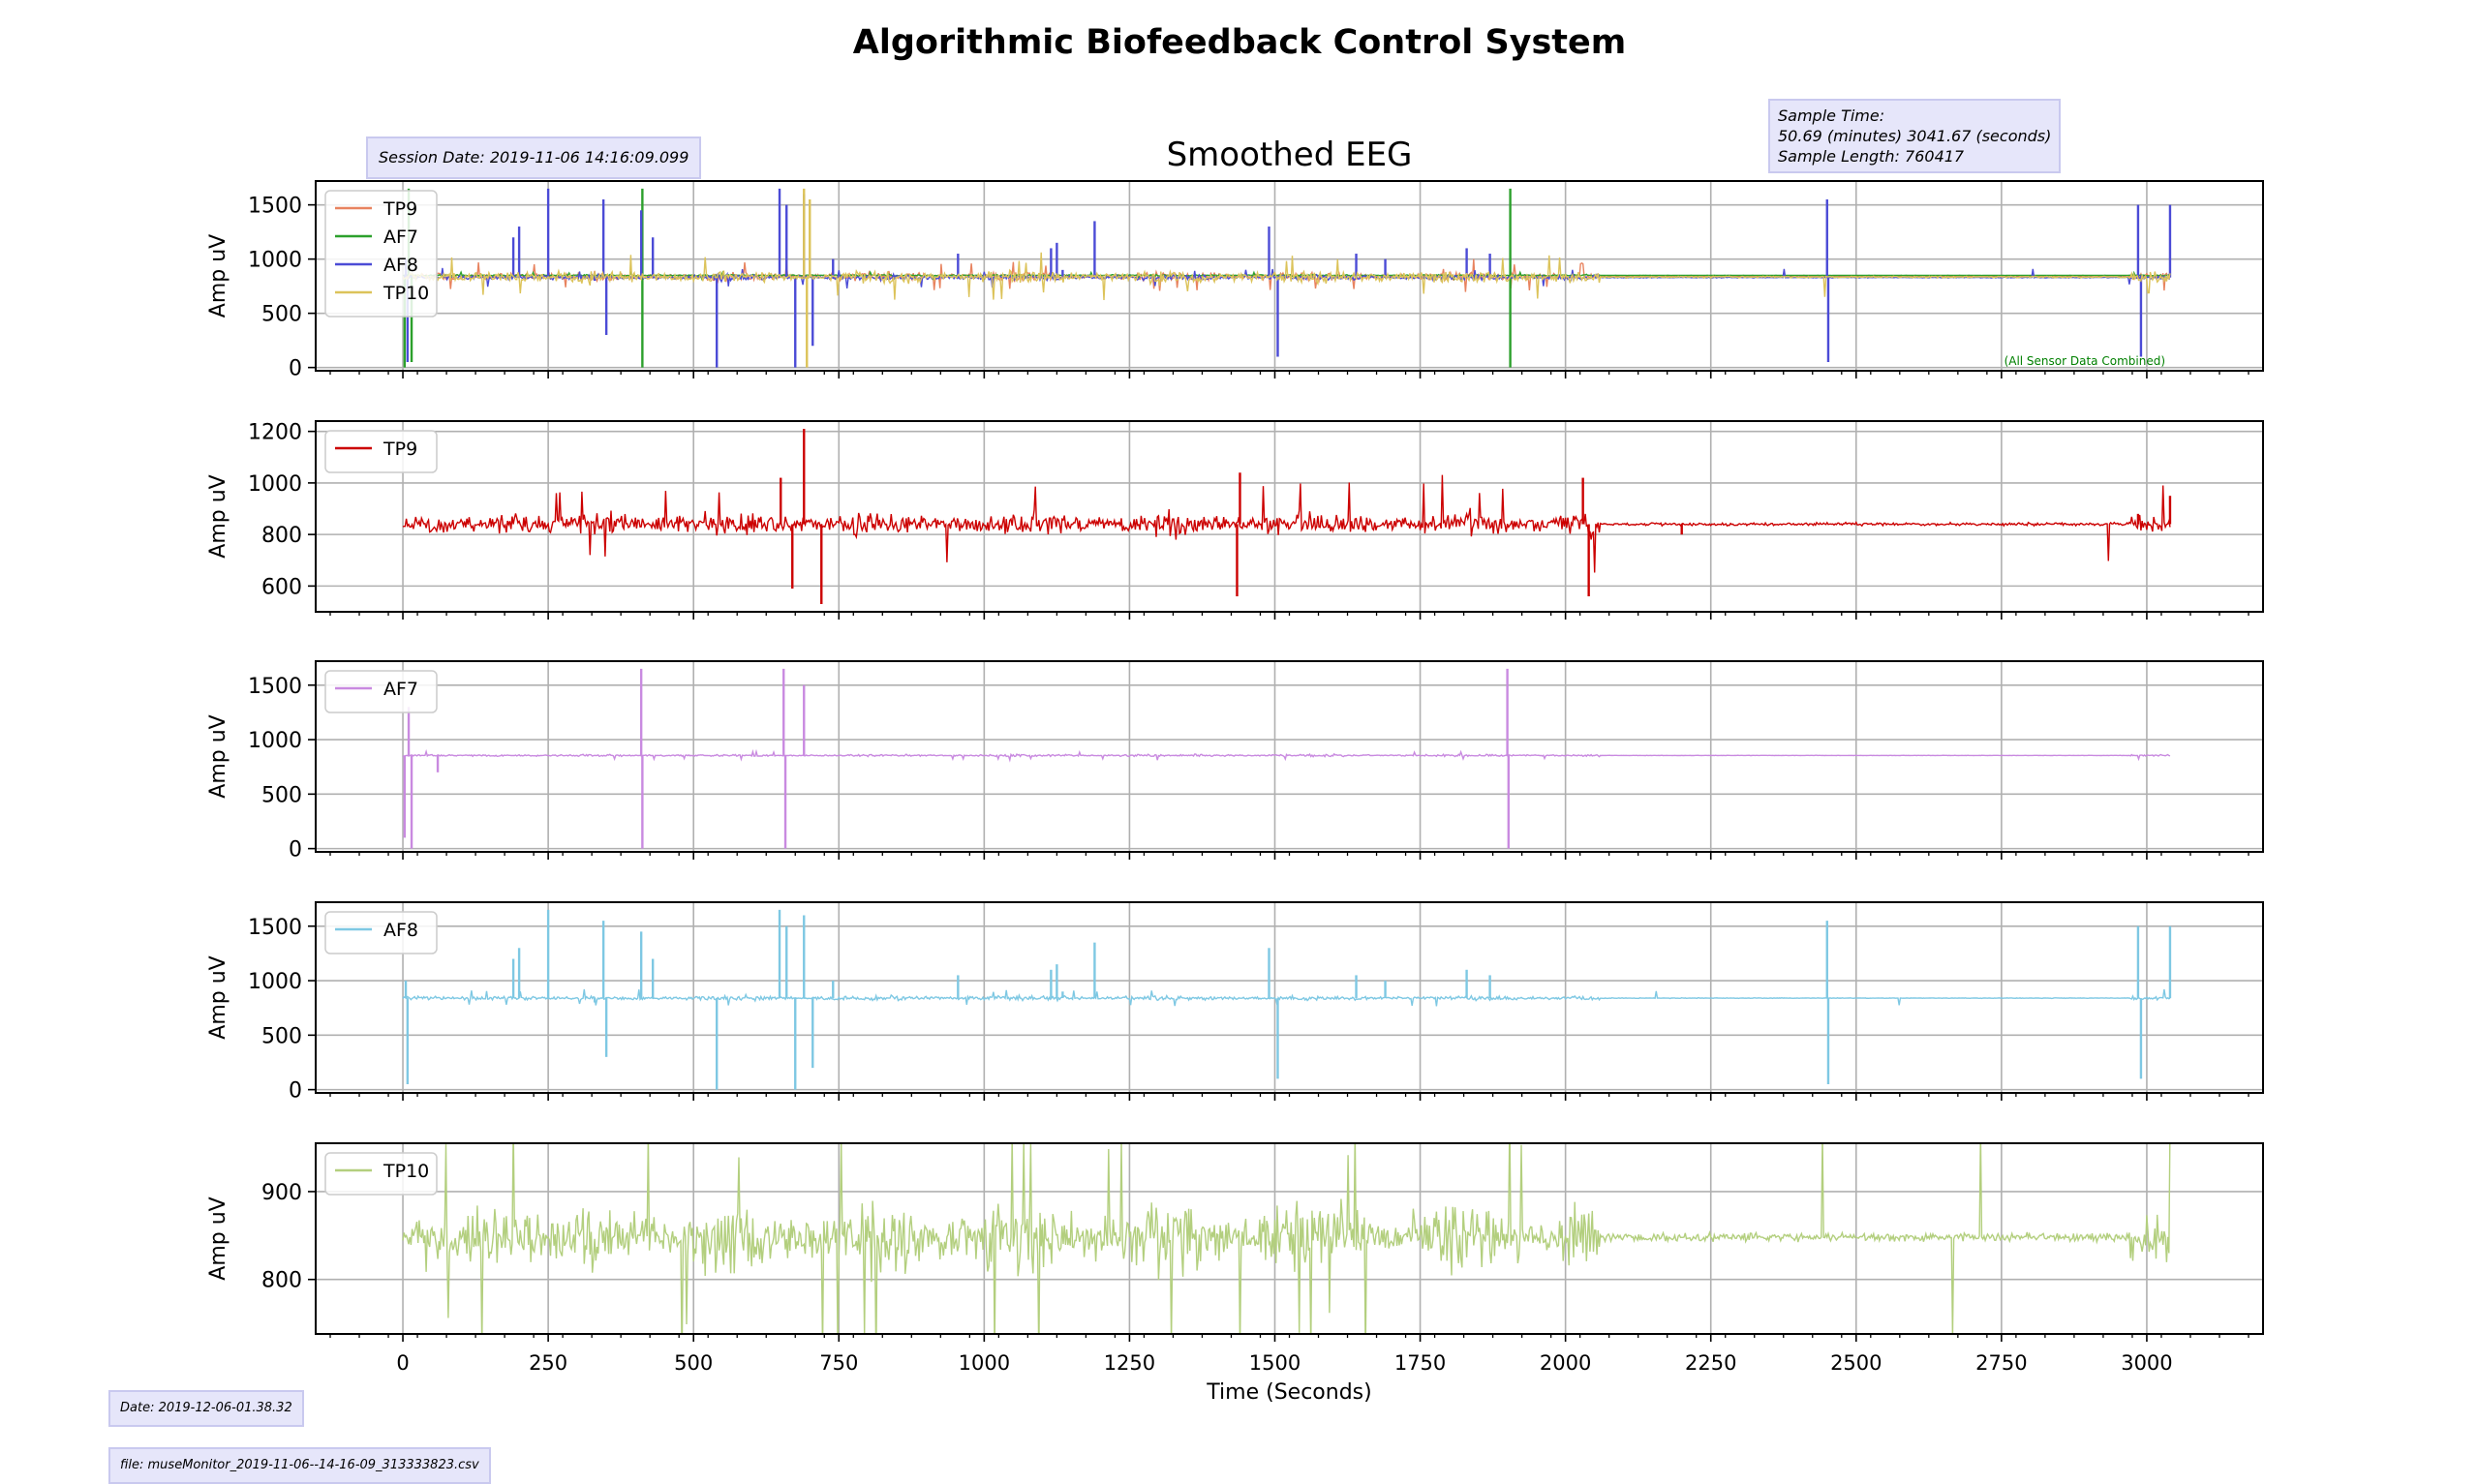  I want to click on x-tick-label: 2250, so click(1710, 1363).